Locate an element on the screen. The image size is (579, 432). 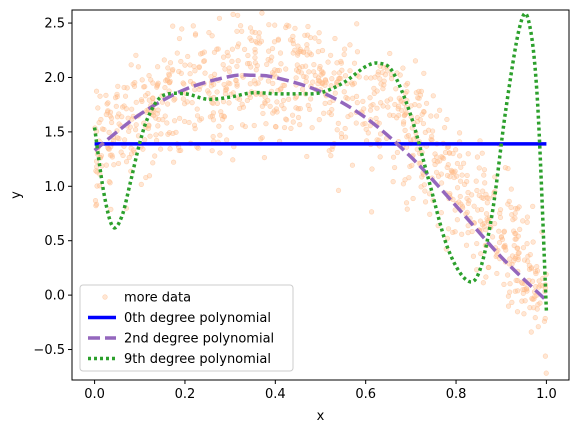
legend-label: 9th degree polynomial is located at coordinates (197, 359).